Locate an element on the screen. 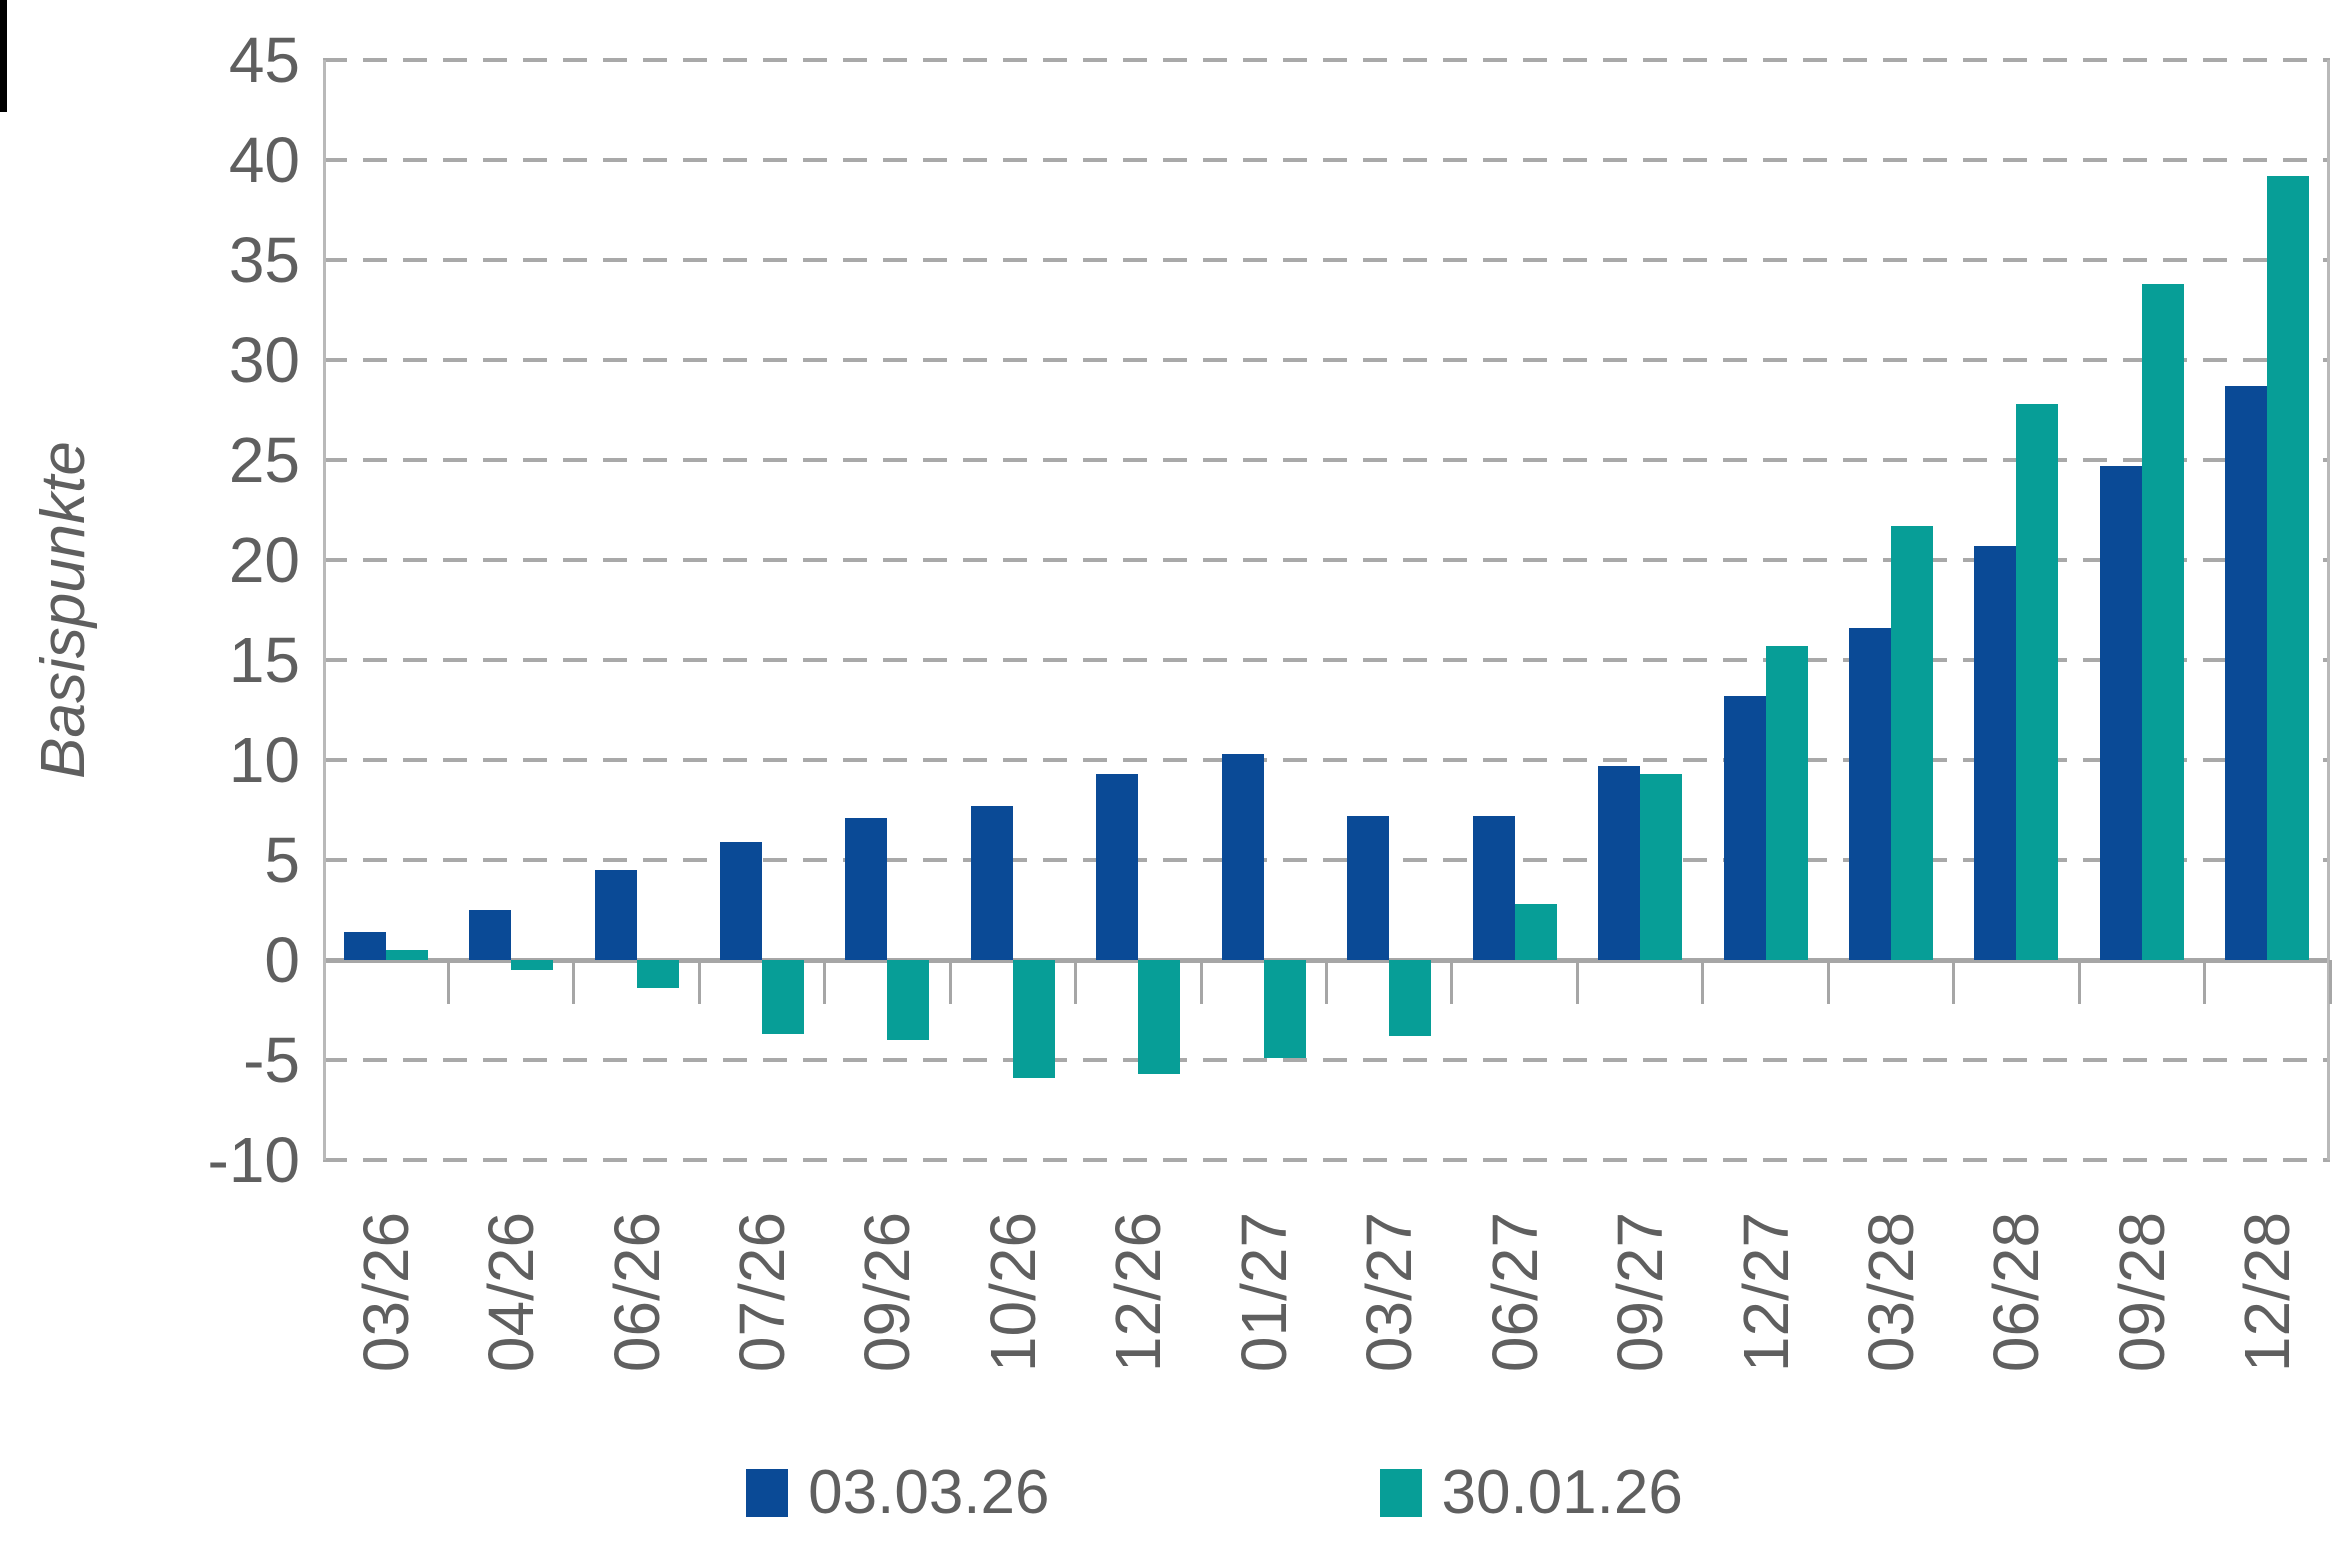 The image size is (2339, 1560). x-tick-label: 12/28 is located at coordinates (2267, 1292).